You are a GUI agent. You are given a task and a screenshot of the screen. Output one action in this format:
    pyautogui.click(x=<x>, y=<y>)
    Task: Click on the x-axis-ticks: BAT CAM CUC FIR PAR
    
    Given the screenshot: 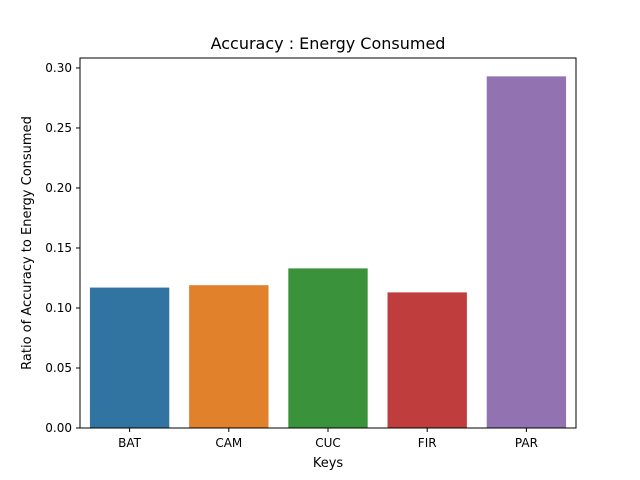 What is the action you would take?
    pyautogui.click(x=328, y=439)
    